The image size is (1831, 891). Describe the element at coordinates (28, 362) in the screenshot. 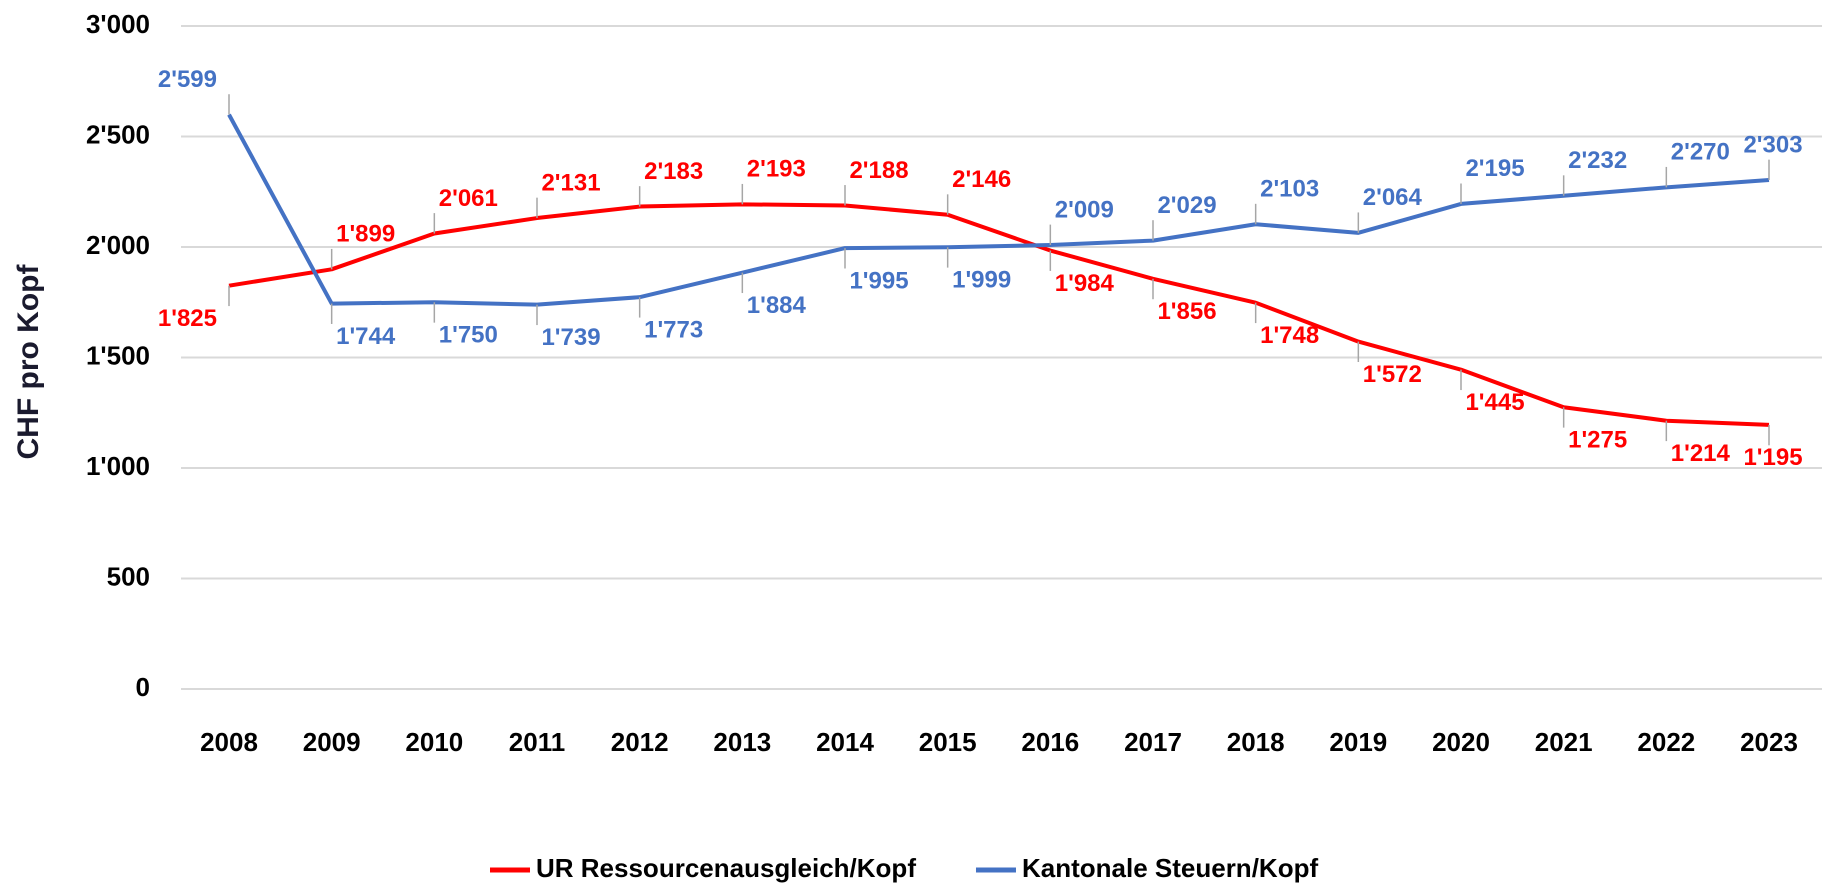

I see `y-axis-title: CHF pro Kopf` at that location.